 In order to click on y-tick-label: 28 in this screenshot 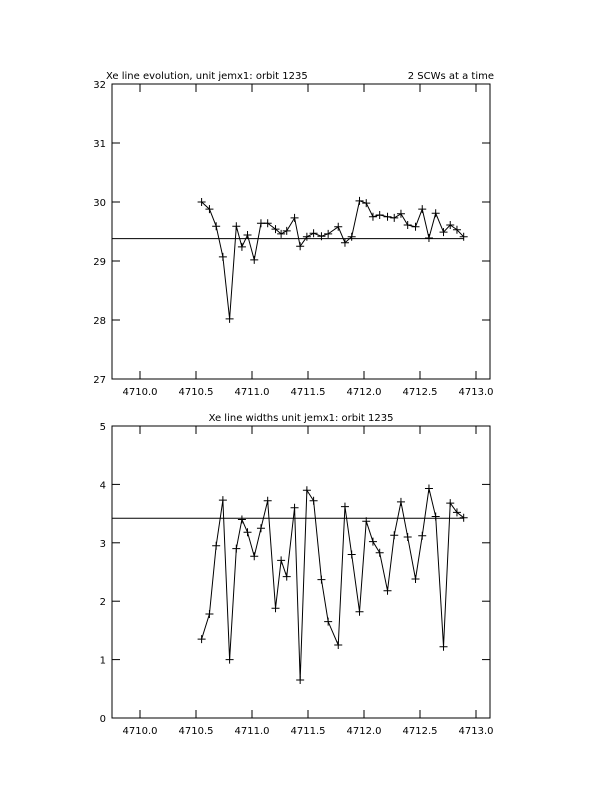, I will do `click(99, 321)`.